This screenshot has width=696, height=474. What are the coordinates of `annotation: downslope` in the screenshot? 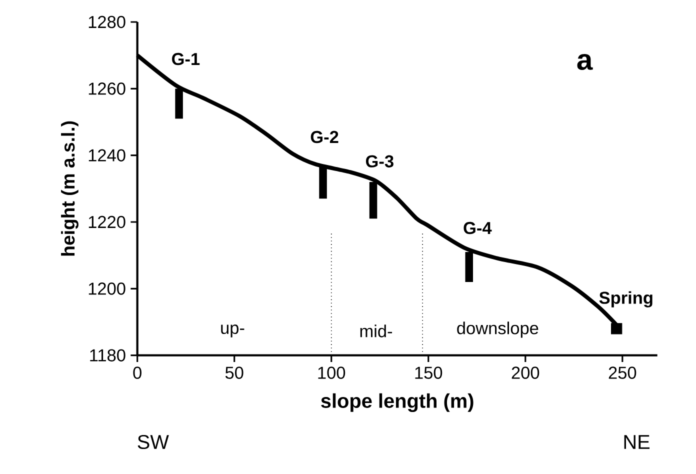 It's located at (497, 330).